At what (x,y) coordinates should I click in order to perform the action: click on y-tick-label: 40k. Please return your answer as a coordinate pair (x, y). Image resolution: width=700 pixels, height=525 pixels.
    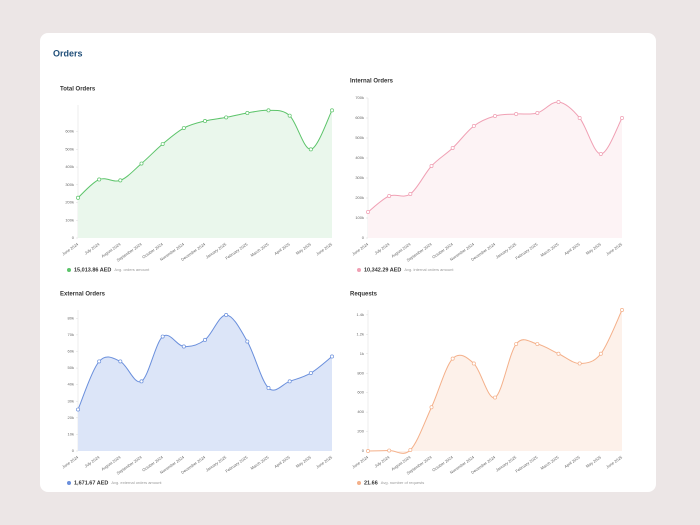
    Looking at the image, I should click on (71, 384).